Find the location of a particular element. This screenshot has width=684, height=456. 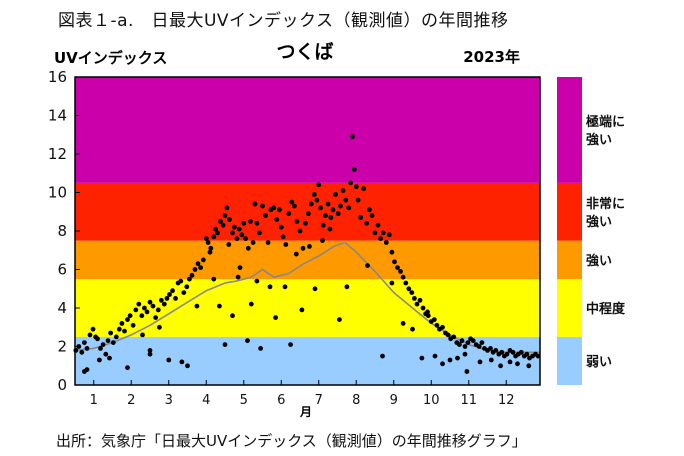

legend-label-4-1: 強い is located at coordinates (599, 140).